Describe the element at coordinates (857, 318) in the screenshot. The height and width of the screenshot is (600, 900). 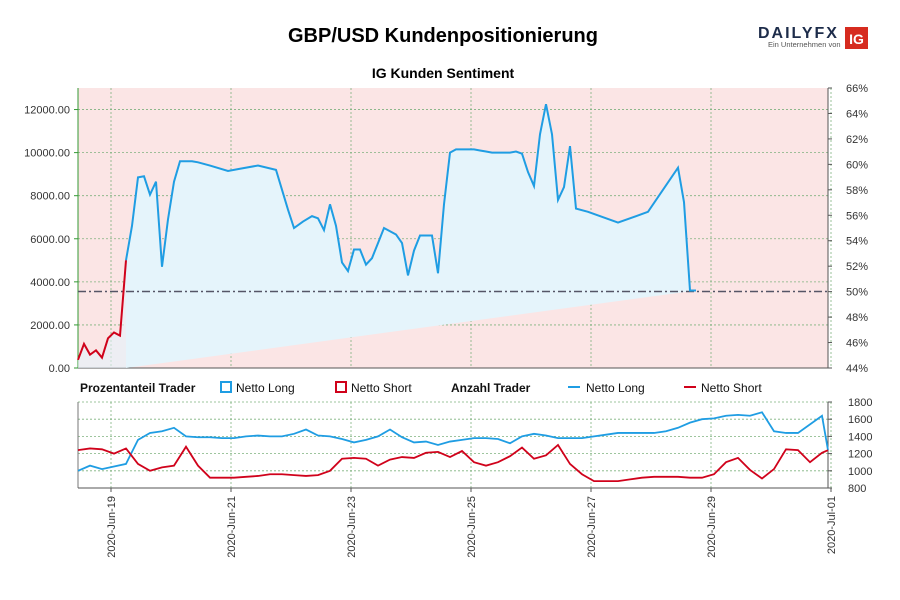
I see `right-tick-label: 48%` at that location.